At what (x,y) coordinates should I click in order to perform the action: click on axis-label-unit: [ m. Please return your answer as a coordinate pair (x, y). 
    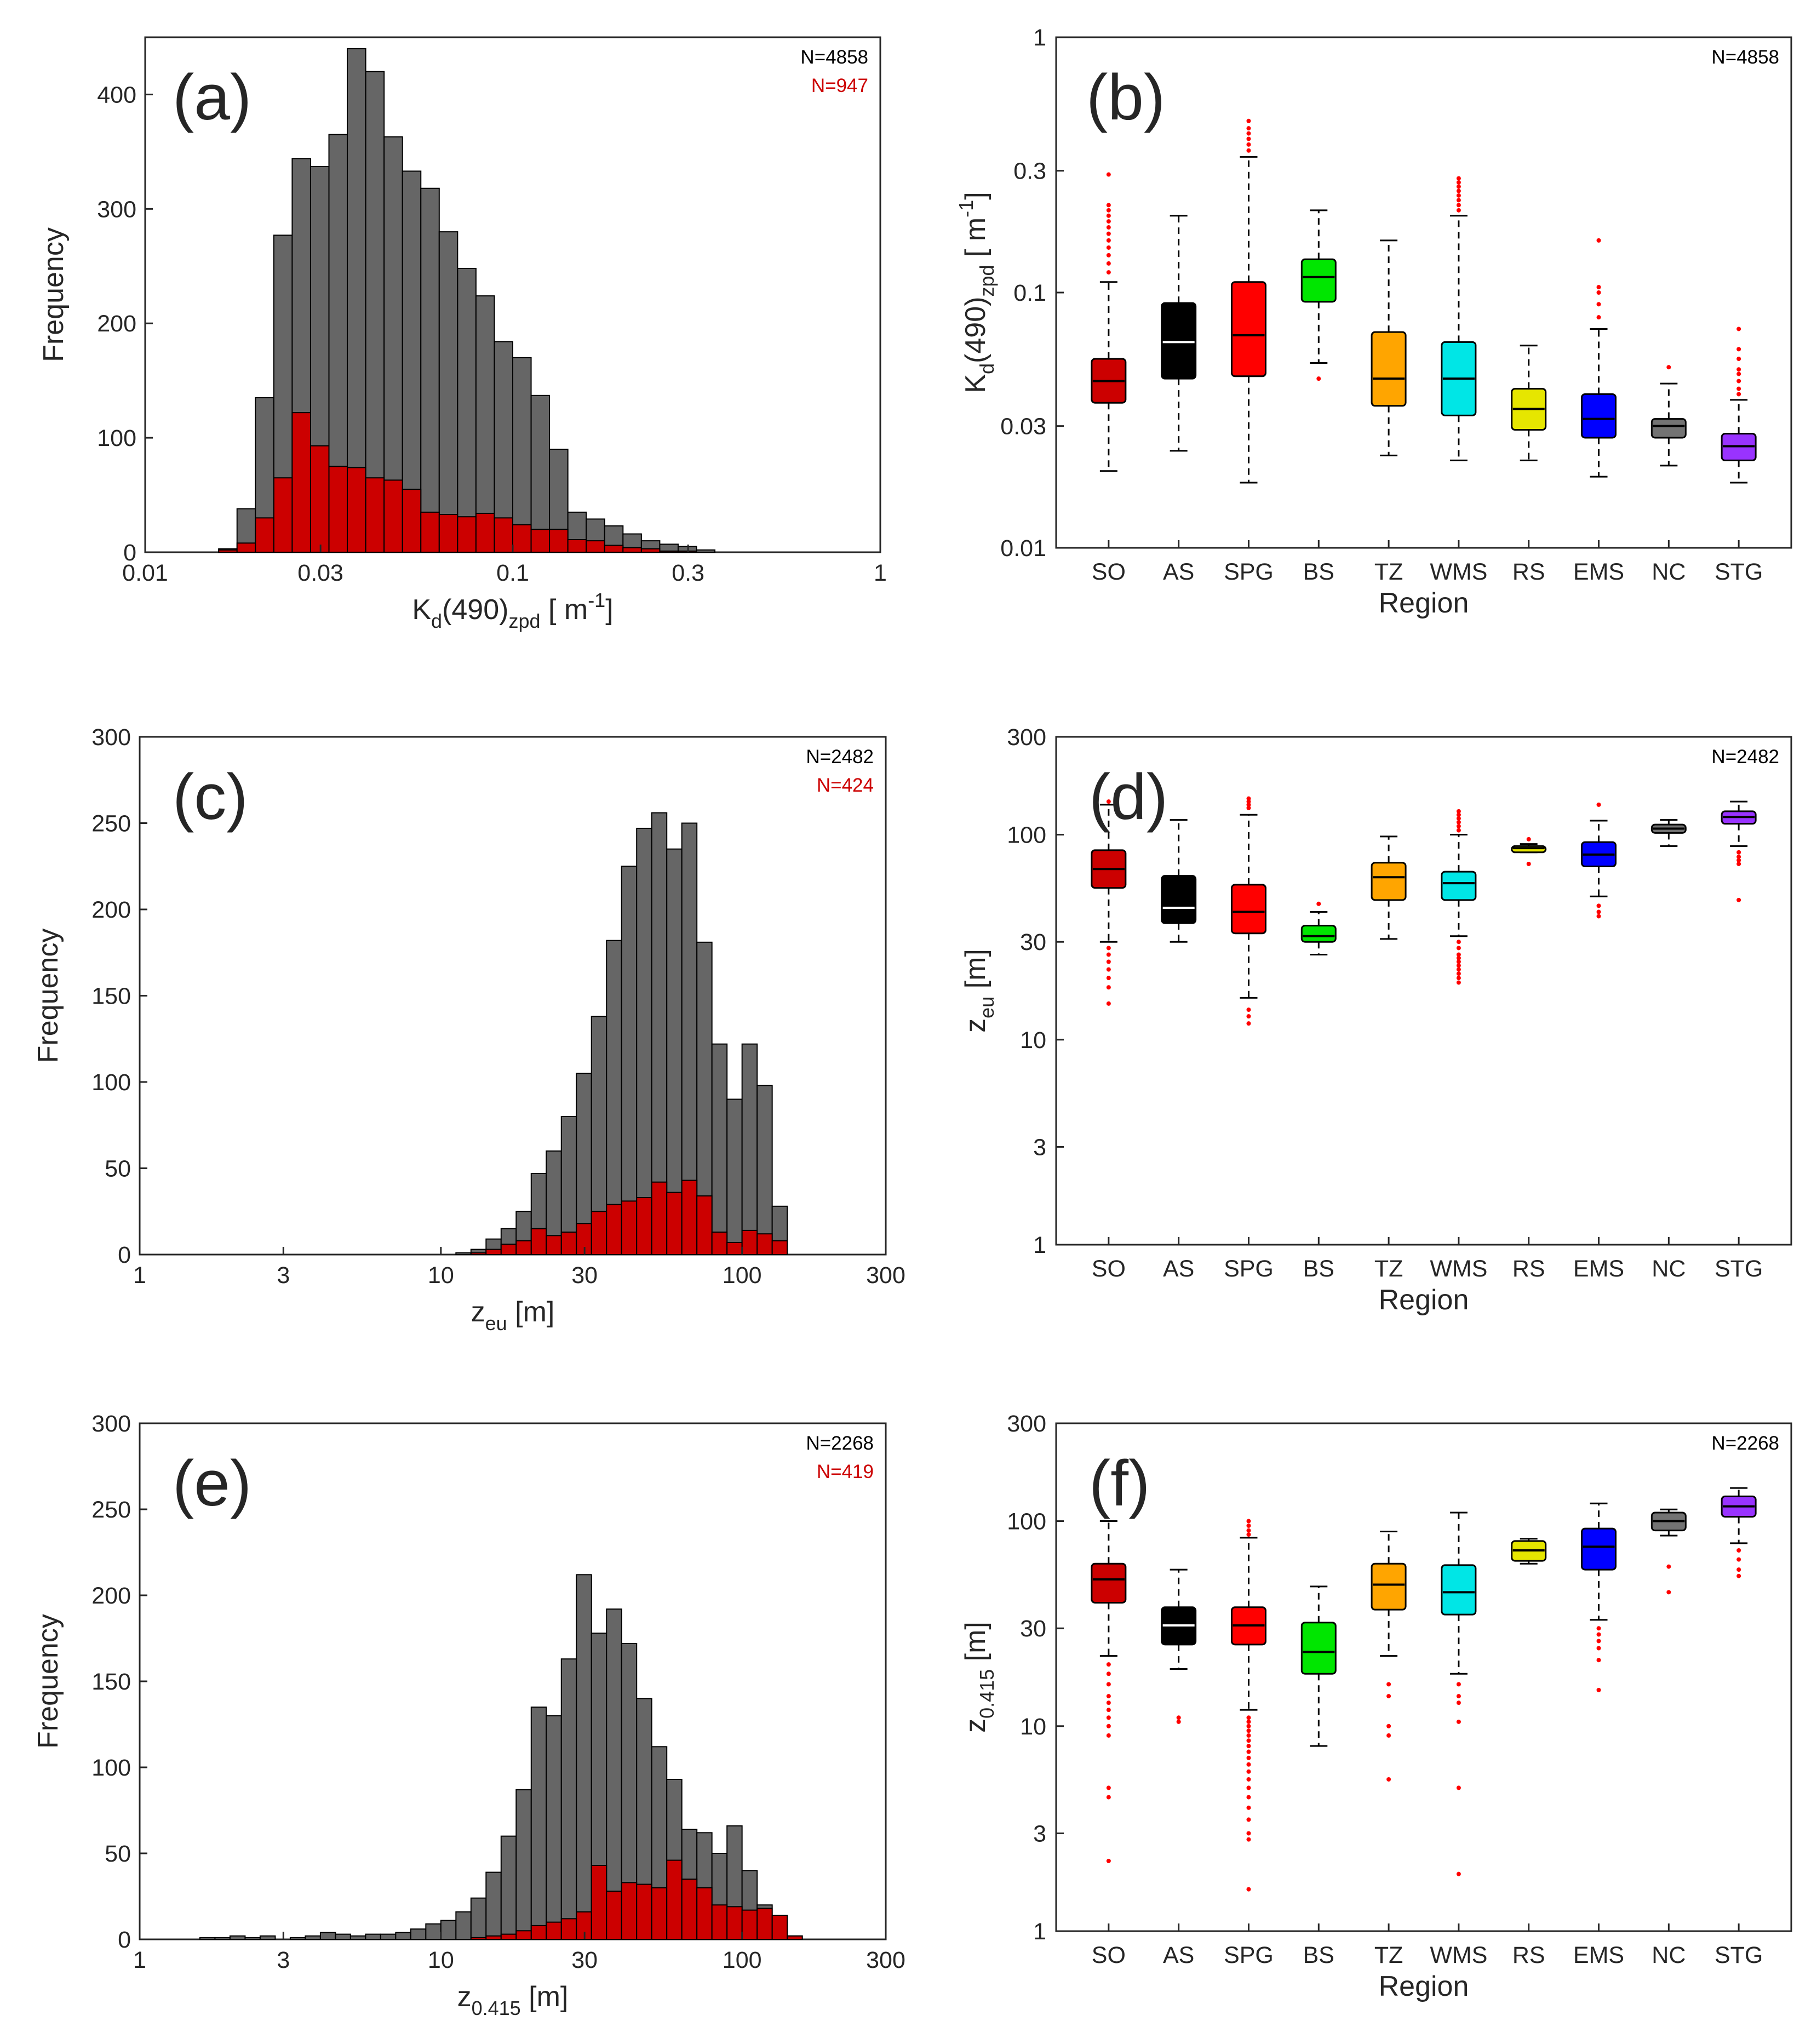
    Looking at the image, I should click on (564, 610).